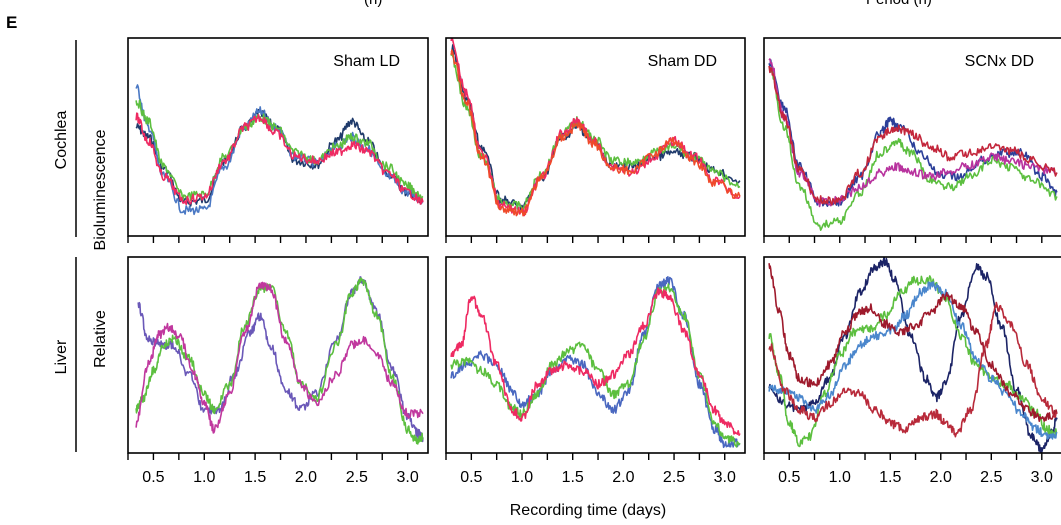  Describe the element at coordinates (366, 61) in the screenshot. I see `panel-title: Sham LD` at that location.